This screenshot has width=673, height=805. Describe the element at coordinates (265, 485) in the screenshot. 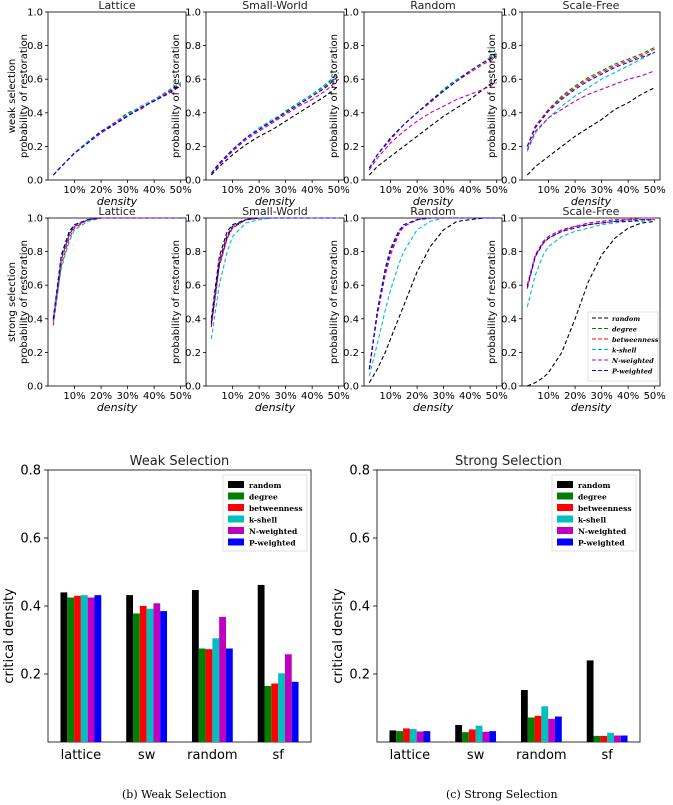

I see `legend-label: random` at that location.